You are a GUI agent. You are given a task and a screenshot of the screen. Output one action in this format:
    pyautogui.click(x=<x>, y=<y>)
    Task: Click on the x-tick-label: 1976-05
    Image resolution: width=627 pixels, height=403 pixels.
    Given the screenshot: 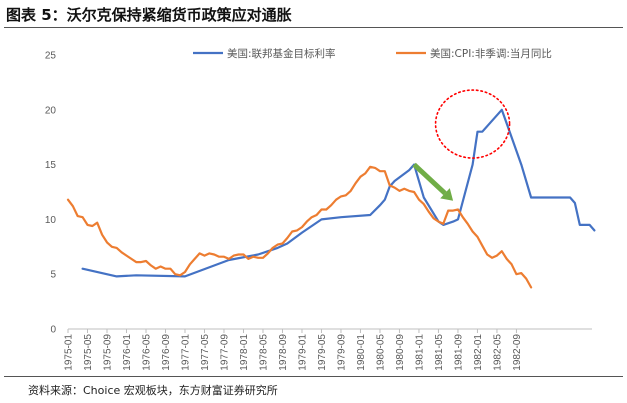 What is the action you would take?
    pyautogui.click(x=146, y=352)
    